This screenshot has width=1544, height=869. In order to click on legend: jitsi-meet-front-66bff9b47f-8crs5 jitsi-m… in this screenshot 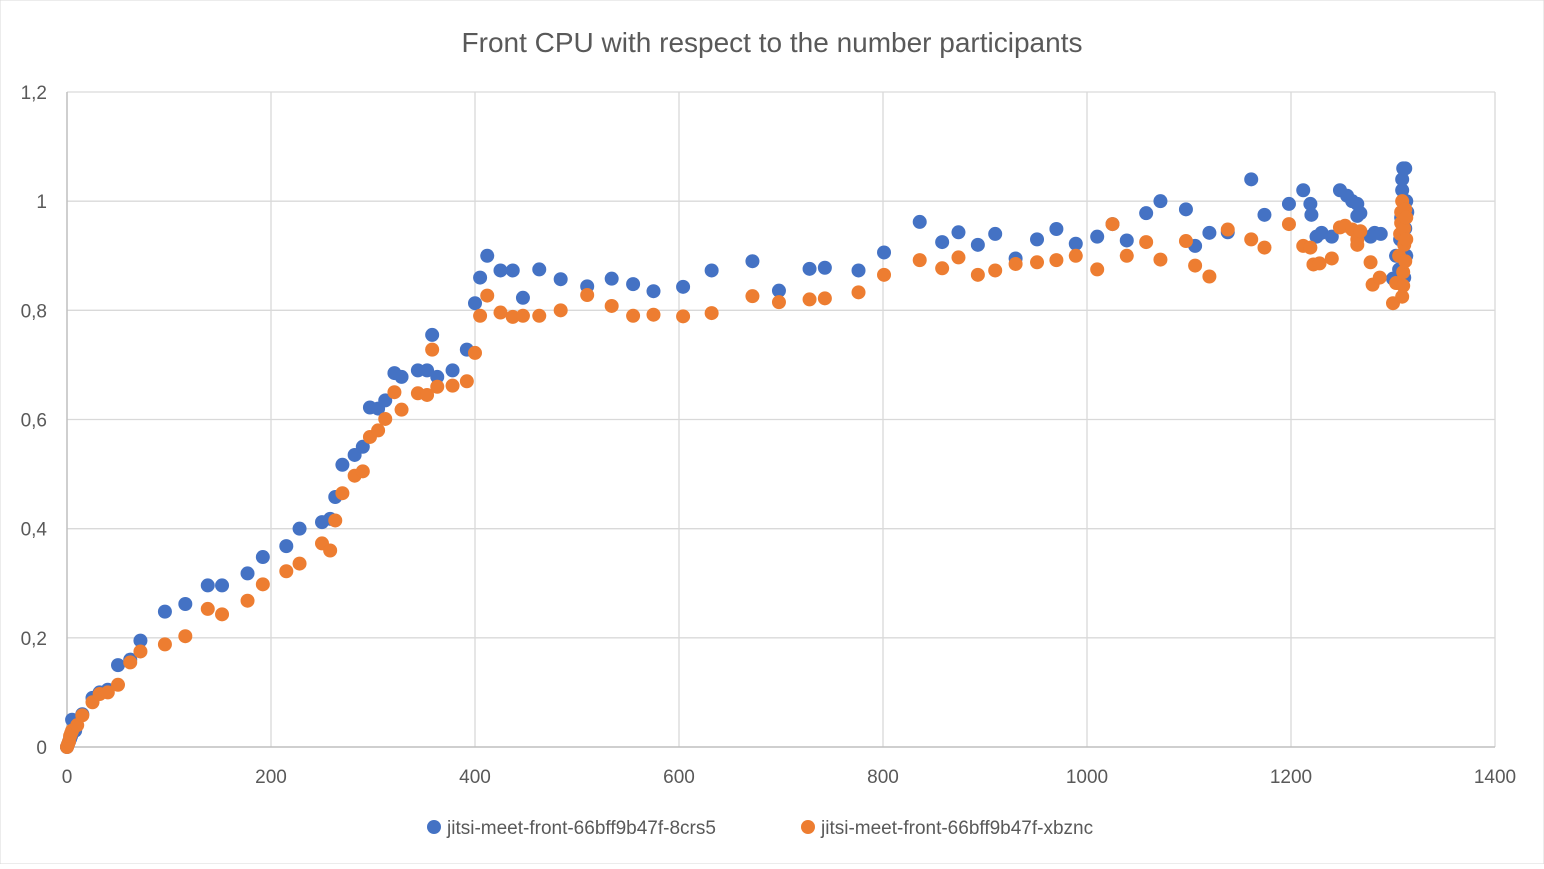, I will do `click(760, 828)`.